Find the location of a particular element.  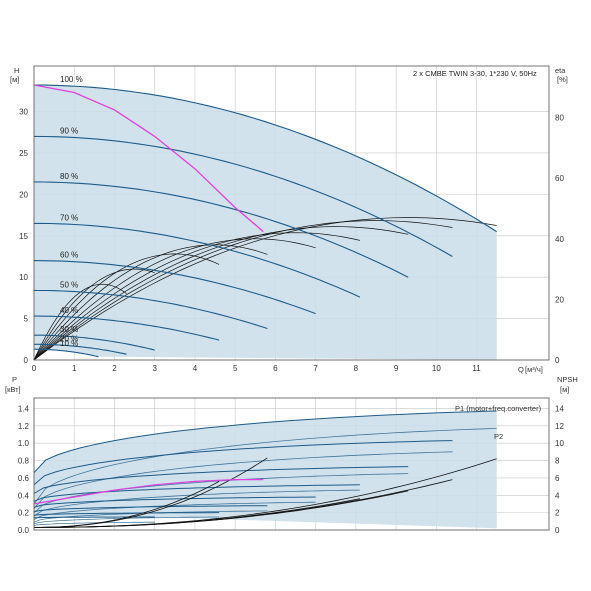

p-tick-label: 0.4 is located at coordinates (24, 495).